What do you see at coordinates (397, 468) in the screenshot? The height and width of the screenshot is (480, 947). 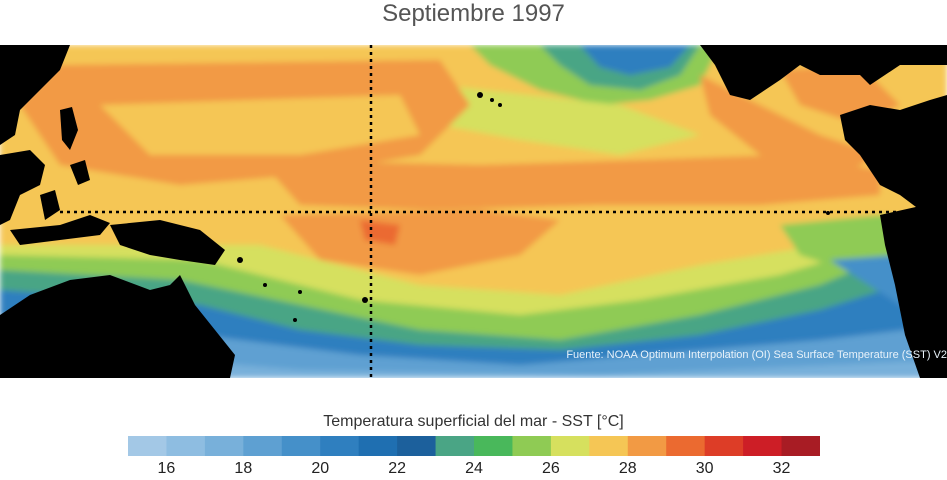 I see `tick-label: 22` at bounding box center [397, 468].